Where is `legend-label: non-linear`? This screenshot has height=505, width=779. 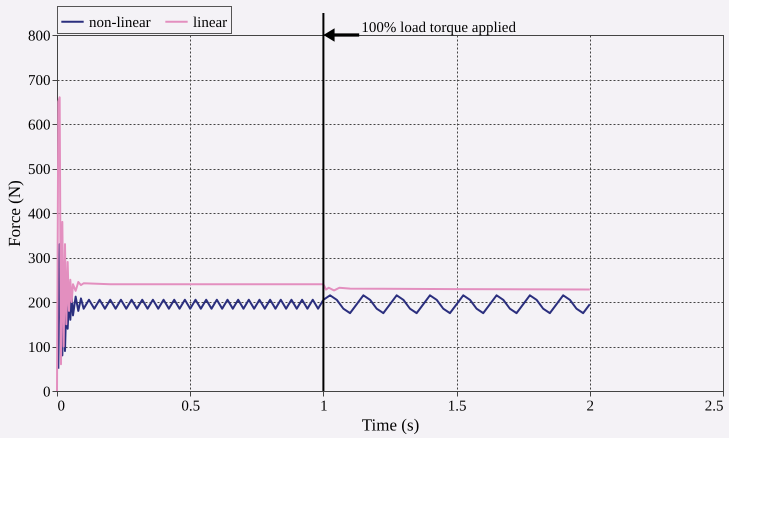 legend-label: non-linear is located at coordinates (120, 22).